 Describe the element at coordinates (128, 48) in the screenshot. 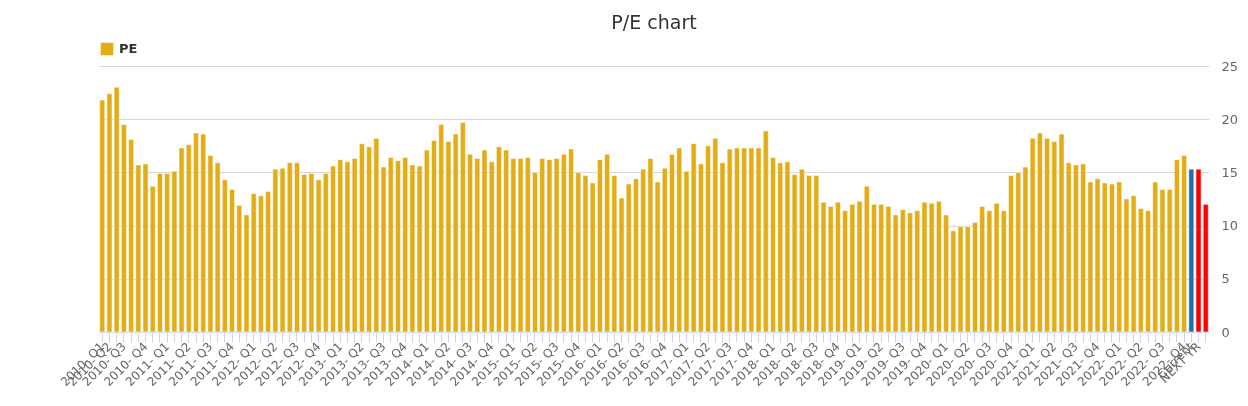

I see `legend-label: PE` at that location.